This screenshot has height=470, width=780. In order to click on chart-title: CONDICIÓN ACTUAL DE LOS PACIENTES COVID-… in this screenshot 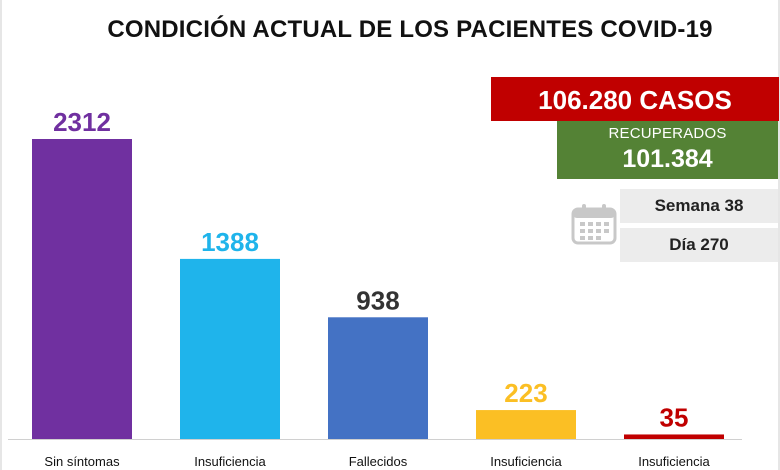, I will do `click(410, 29)`.